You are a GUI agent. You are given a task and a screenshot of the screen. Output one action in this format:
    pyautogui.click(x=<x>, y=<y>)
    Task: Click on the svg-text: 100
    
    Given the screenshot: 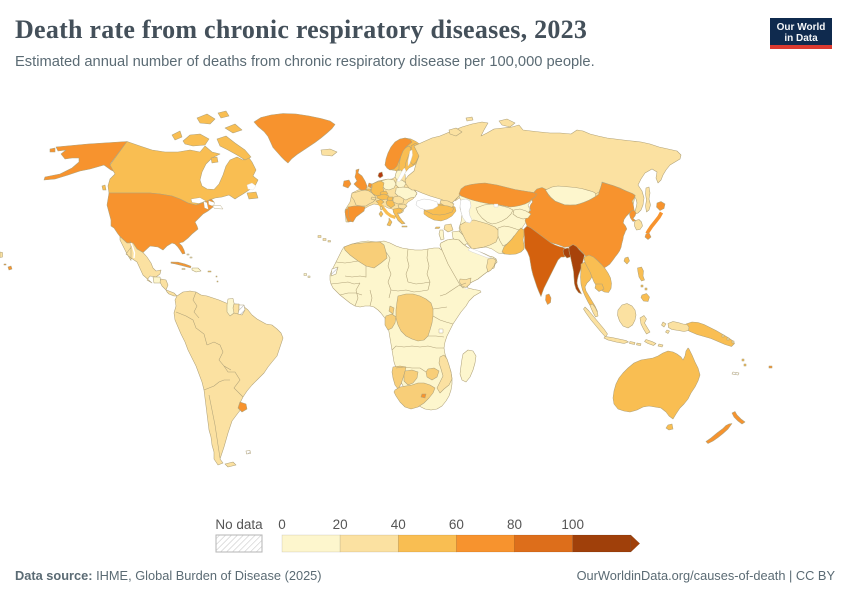 What is the action you would take?
    pyautogui.click(x=572, y=524)
    